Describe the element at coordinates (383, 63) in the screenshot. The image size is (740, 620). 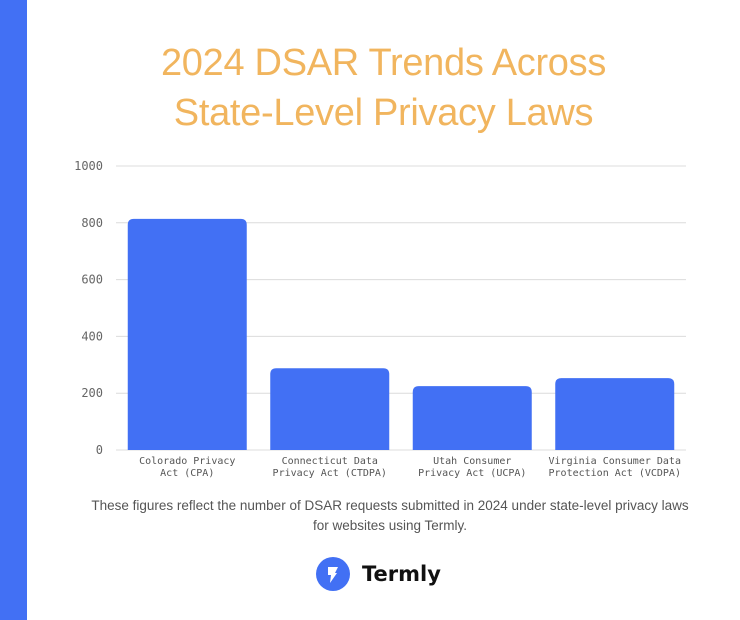
I see `title-line-1: 2024 DSAR Trends Across` at that location.